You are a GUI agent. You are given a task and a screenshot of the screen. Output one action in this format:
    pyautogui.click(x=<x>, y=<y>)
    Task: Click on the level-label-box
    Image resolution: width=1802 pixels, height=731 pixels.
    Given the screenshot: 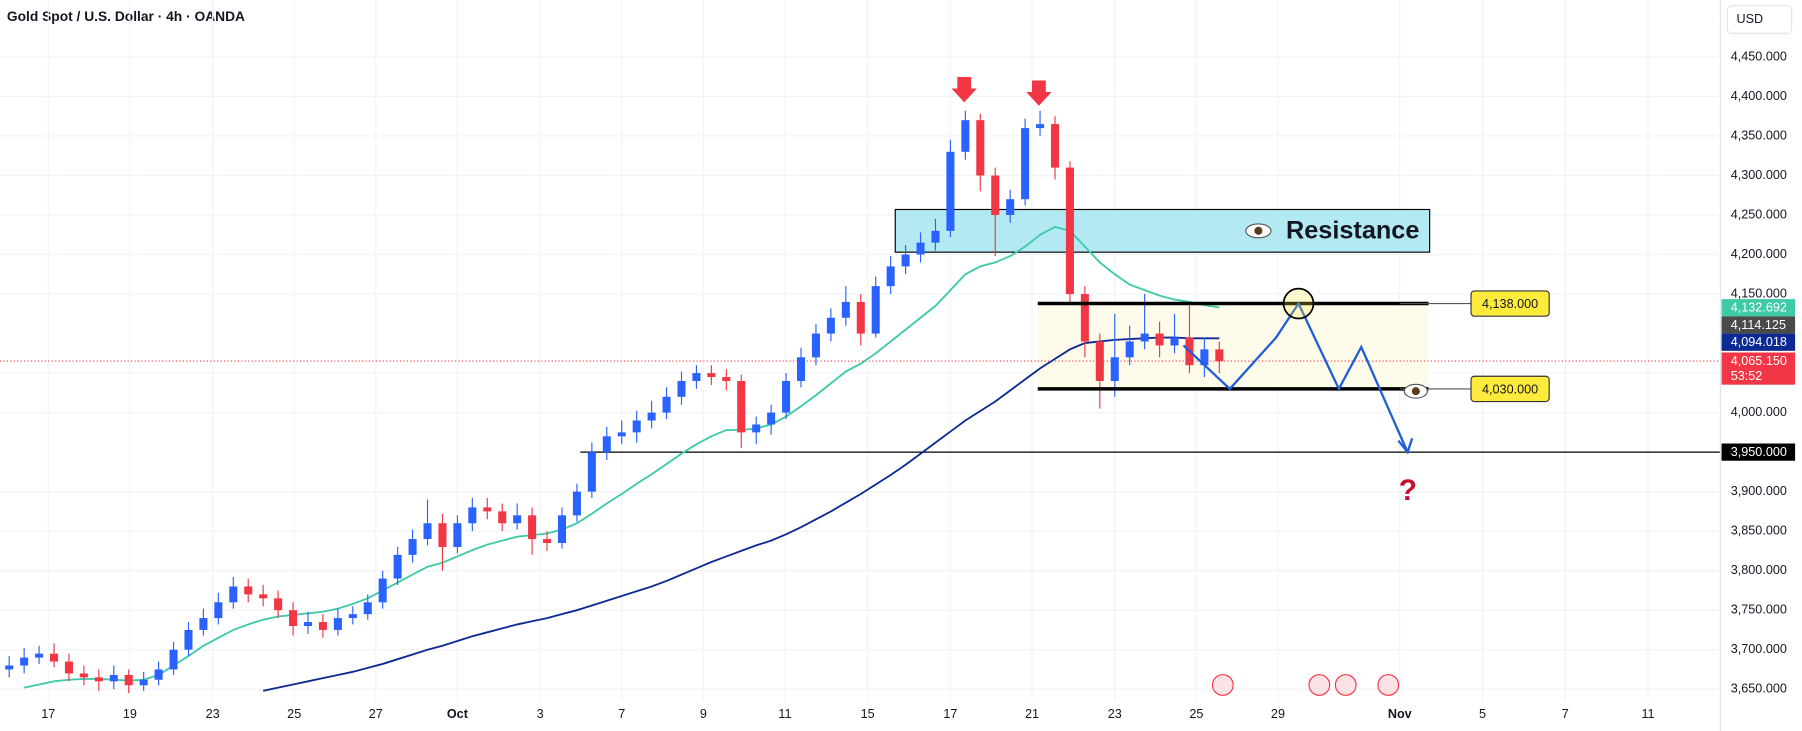 What is the action you would take?
    pyautogui.click(x=1510, y=389)
    